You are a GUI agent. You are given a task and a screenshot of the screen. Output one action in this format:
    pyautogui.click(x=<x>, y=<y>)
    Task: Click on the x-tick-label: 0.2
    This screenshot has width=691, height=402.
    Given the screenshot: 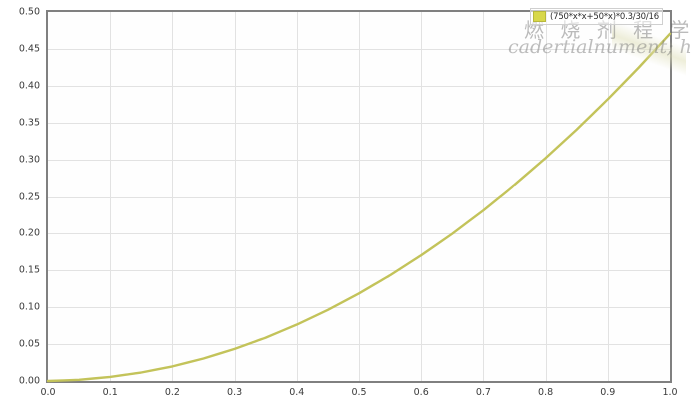 What is the action you would take?
    pyautogui.click(x=172, y=392)
    